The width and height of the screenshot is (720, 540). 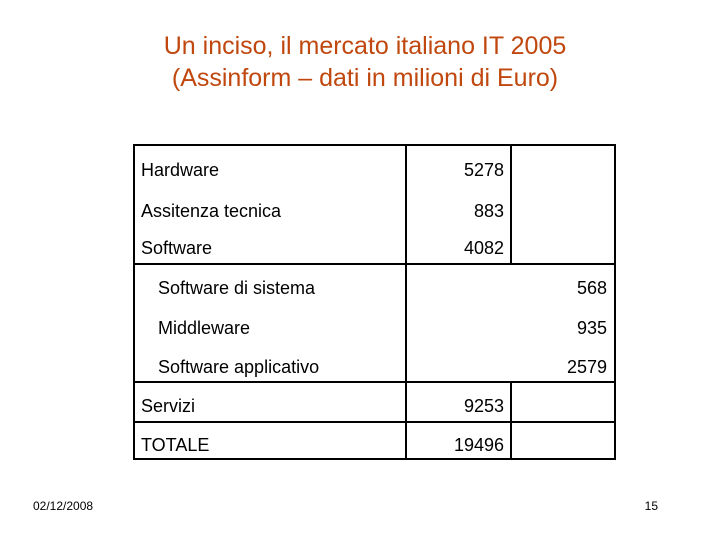 I want to click on divider-mid, so click(x=406, y=322).